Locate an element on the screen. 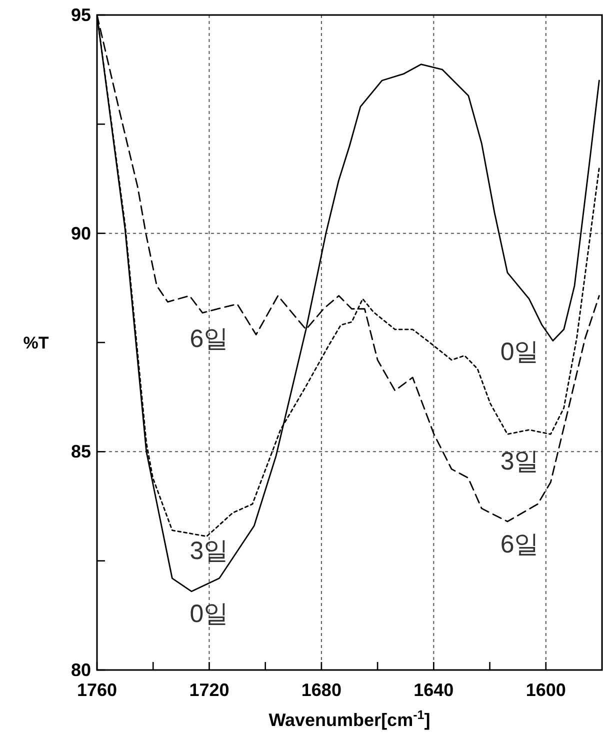 Image resolution: width=603 pixels, height=736 pixels. text: 3일 is located at coordinates (520, 461).